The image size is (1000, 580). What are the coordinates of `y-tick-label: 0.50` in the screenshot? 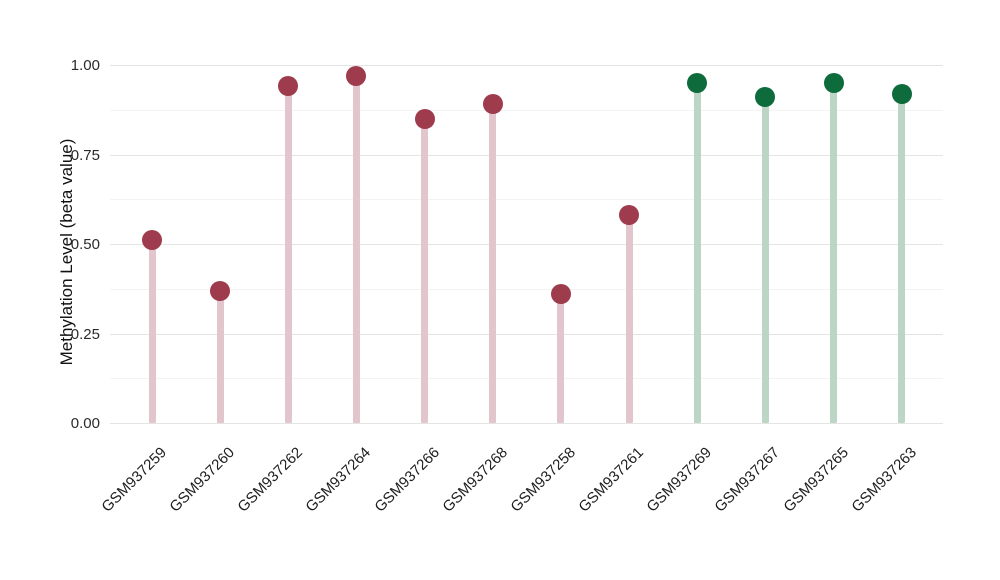 It's located at (85, 244).